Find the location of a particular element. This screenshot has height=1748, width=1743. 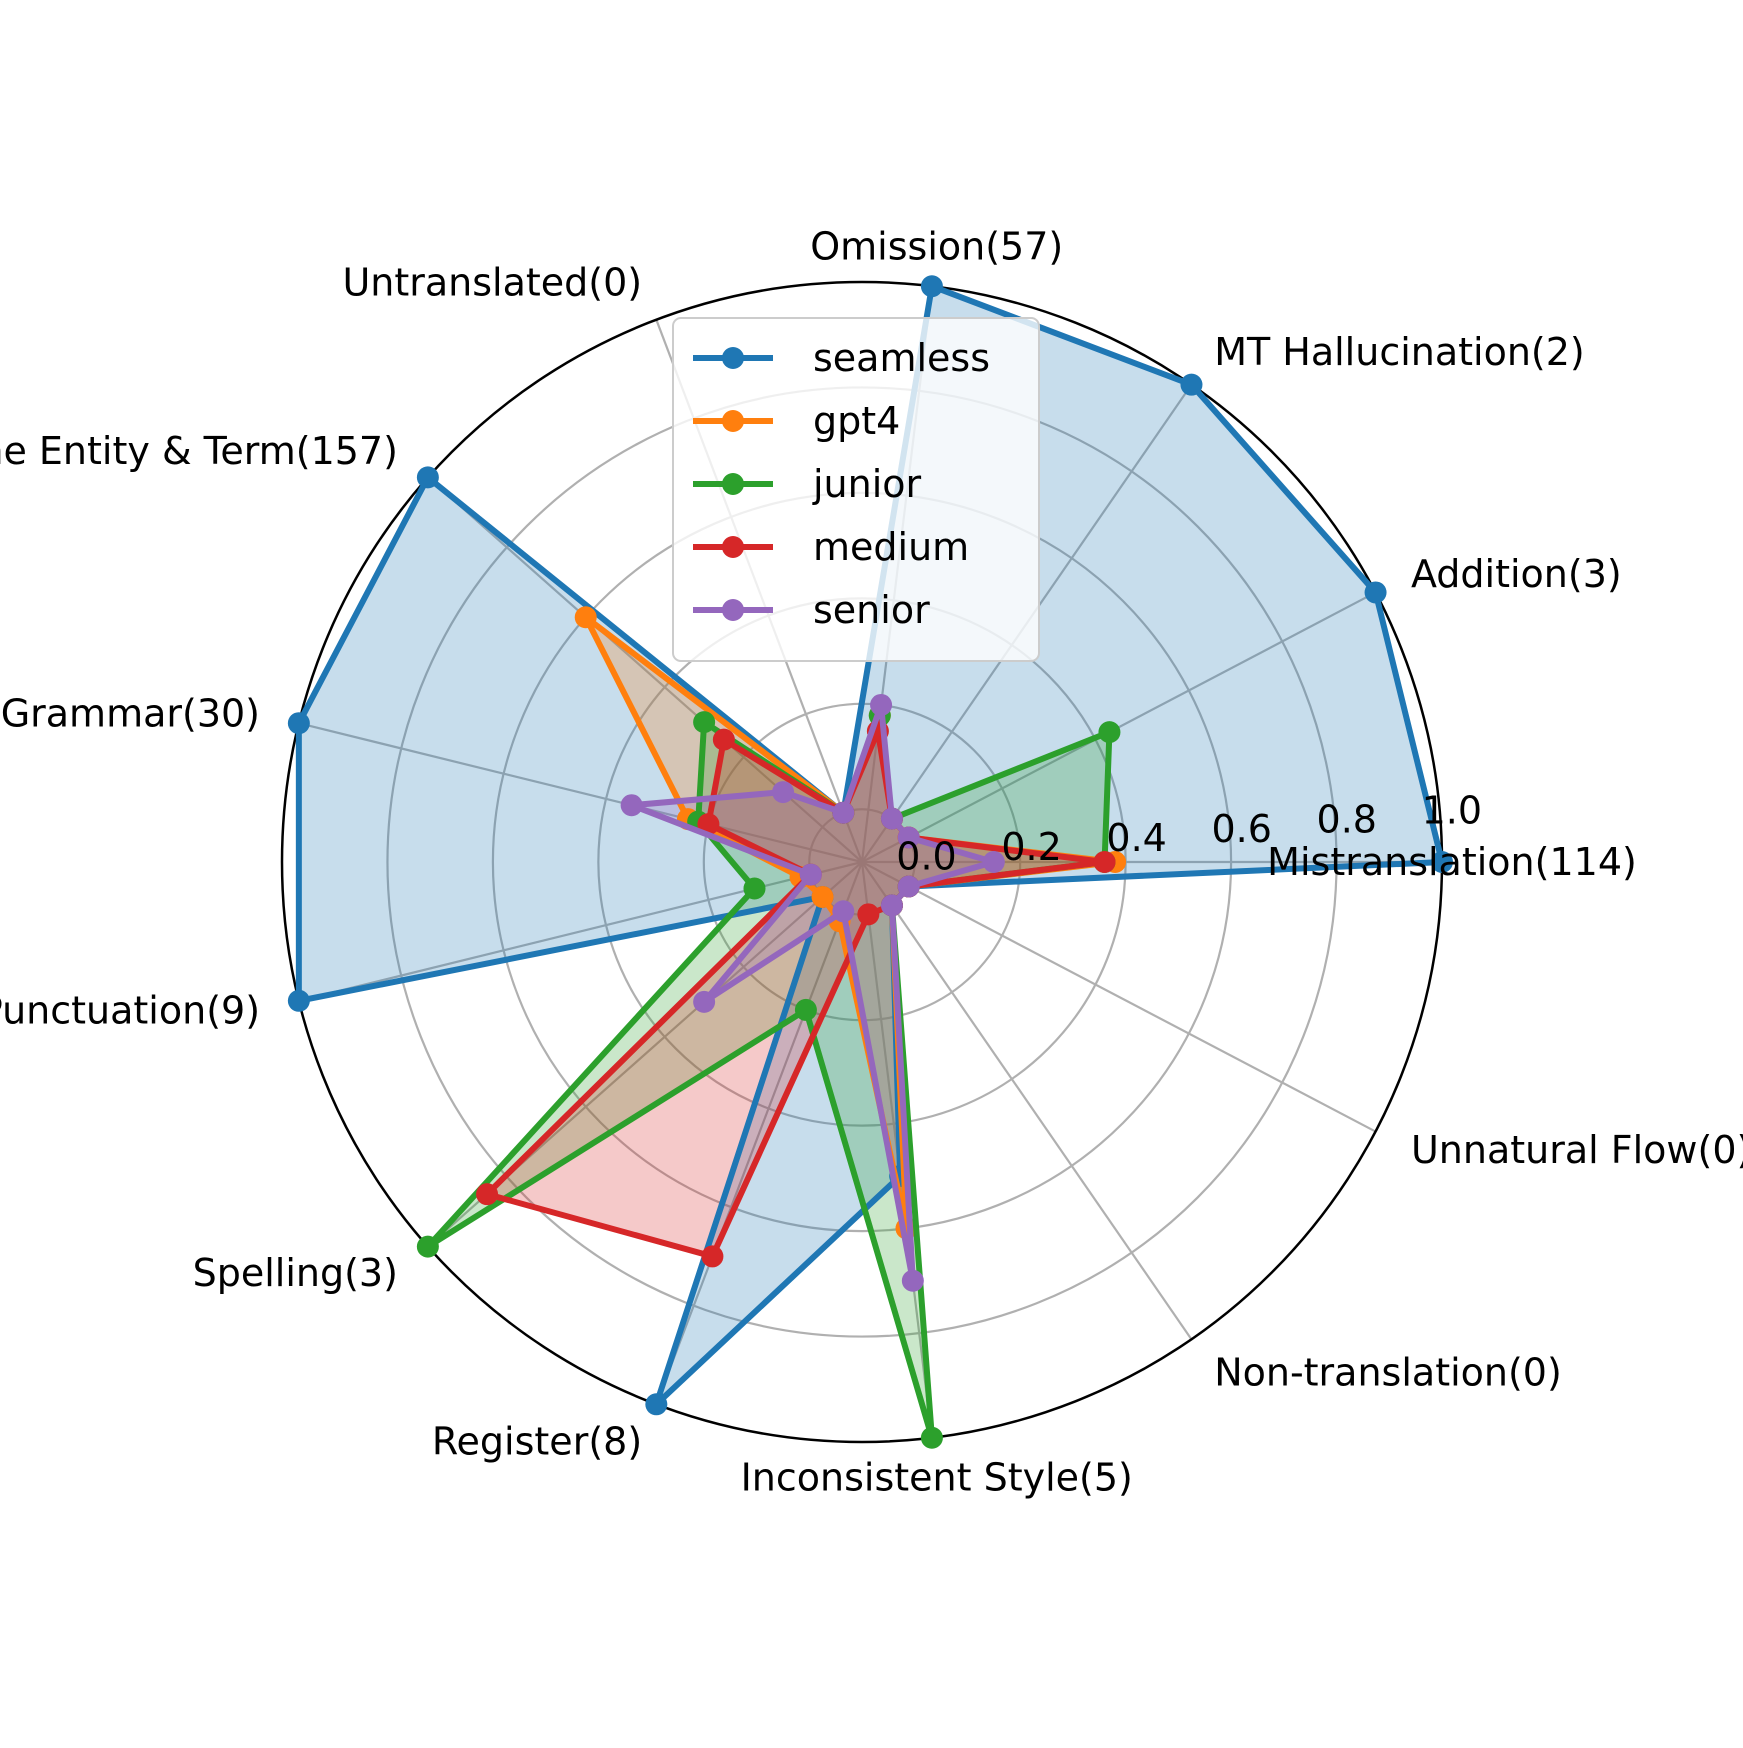

category-label: MT Hallucination(2) is located at coordinates (1399, 352).